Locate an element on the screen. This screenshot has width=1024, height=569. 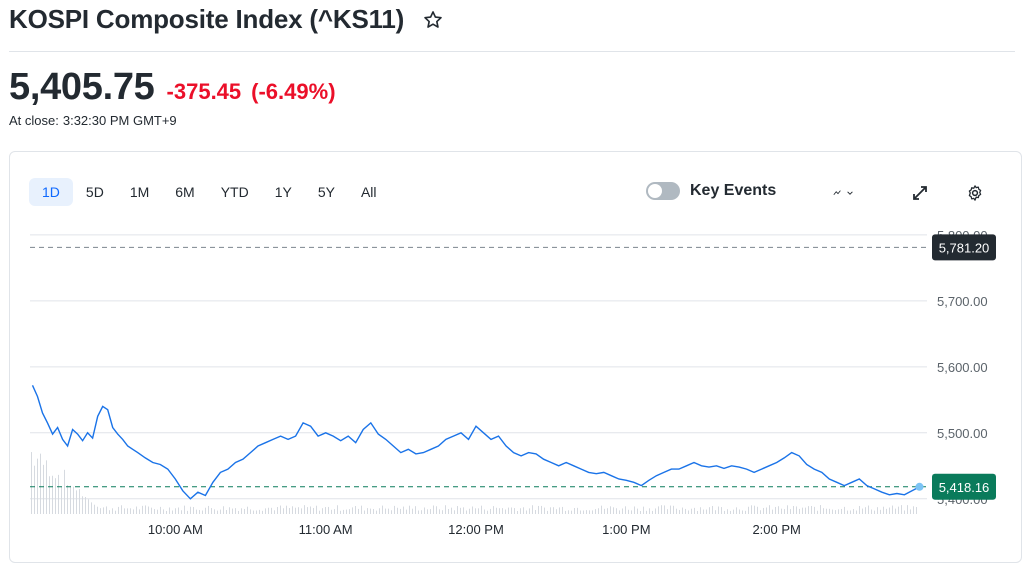
y-tick-label: 5,600.00 is located at coordinates (962, 367).